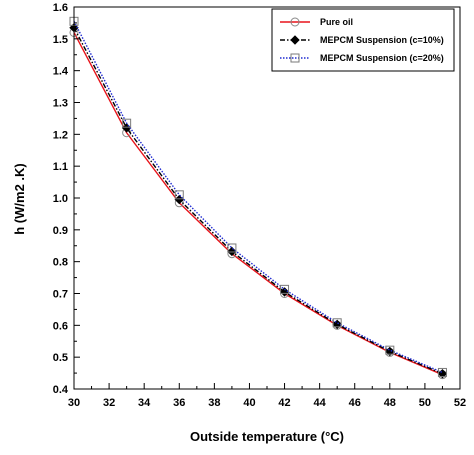 This screenshot has height=455, width=474. What do you see at coordinates (460, 403) in the screenshot?
I see `x-tick-label: 52` at bounding box center [460, 403].